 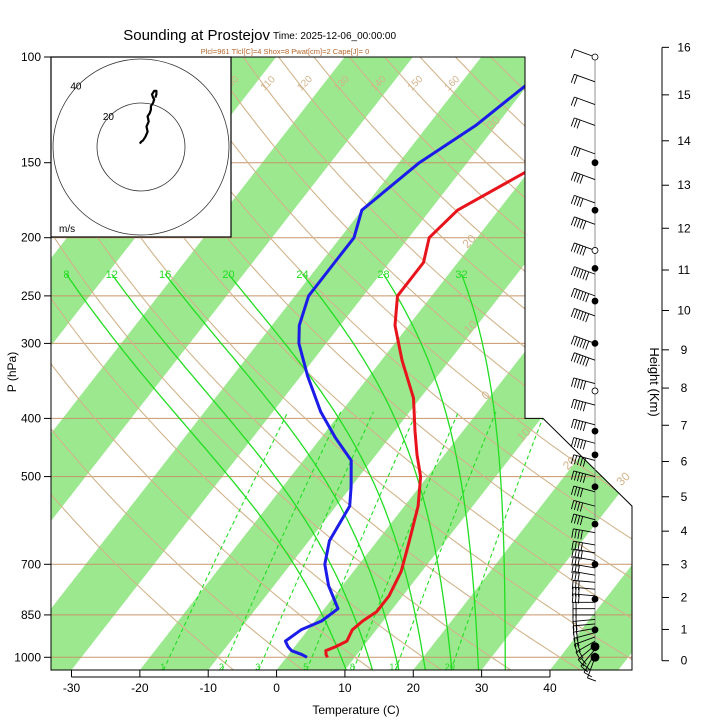 I want to click on hodograph-trace, so click(x=148, y=117).